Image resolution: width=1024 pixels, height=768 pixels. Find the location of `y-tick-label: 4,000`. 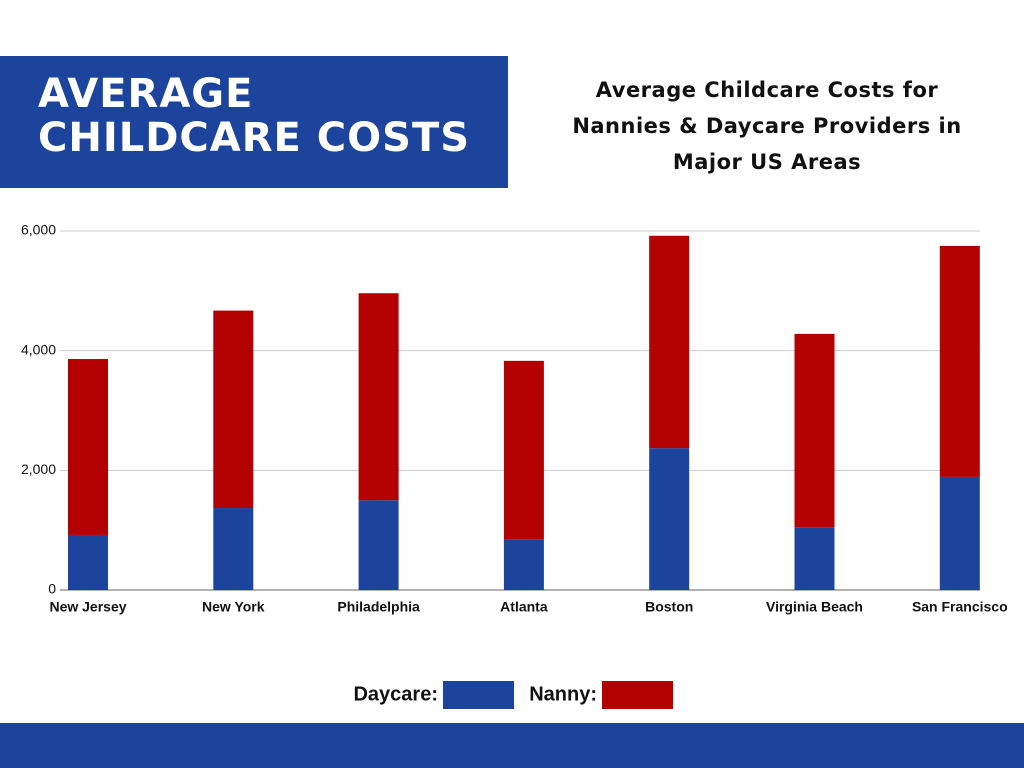

y-tick-label: 4,000 is located at coordinates (38, 349).